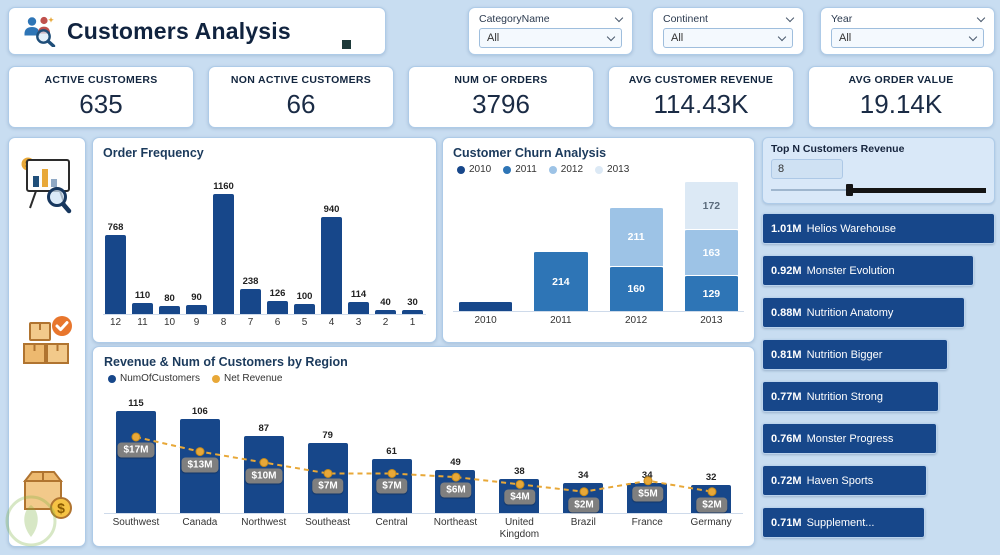 This screenshot has height=555, width=1000. Describe the element at coordinates (358, 294) in the screenshot. I see `bar-value-label: 114` at that location.